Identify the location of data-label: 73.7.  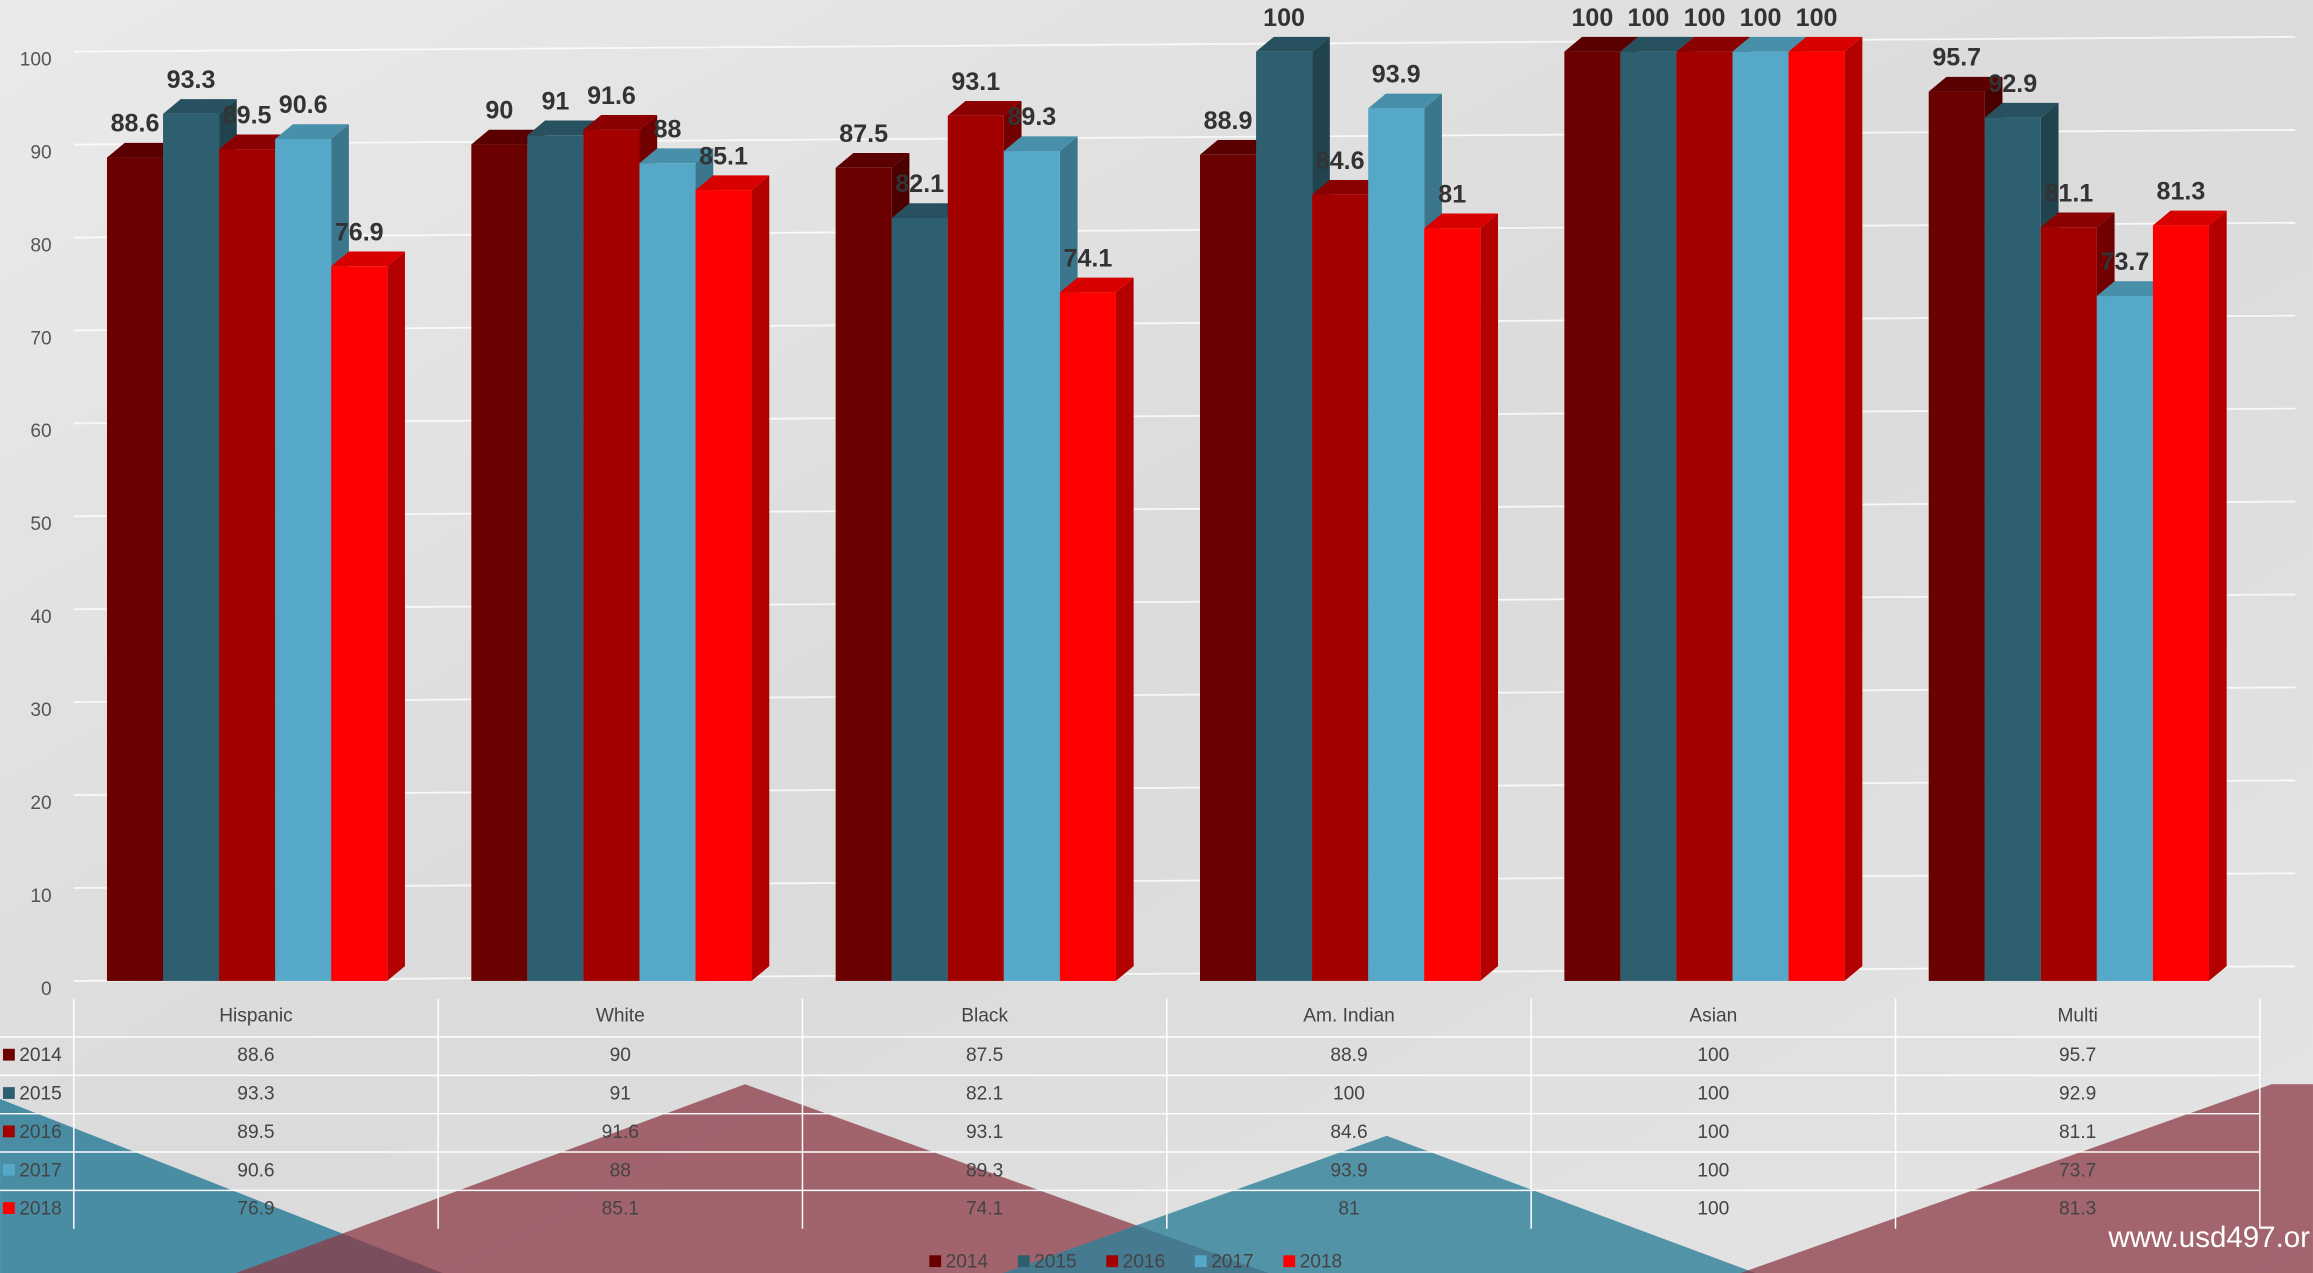
(2125, 262).